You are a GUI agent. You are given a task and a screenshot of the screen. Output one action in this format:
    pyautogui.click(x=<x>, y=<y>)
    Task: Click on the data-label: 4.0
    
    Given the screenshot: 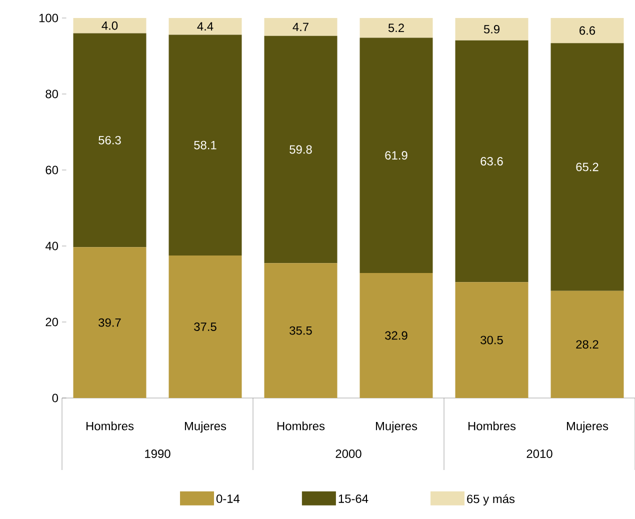 What is the action you would take?
    pyautogui.click(x=110, y=25)
    